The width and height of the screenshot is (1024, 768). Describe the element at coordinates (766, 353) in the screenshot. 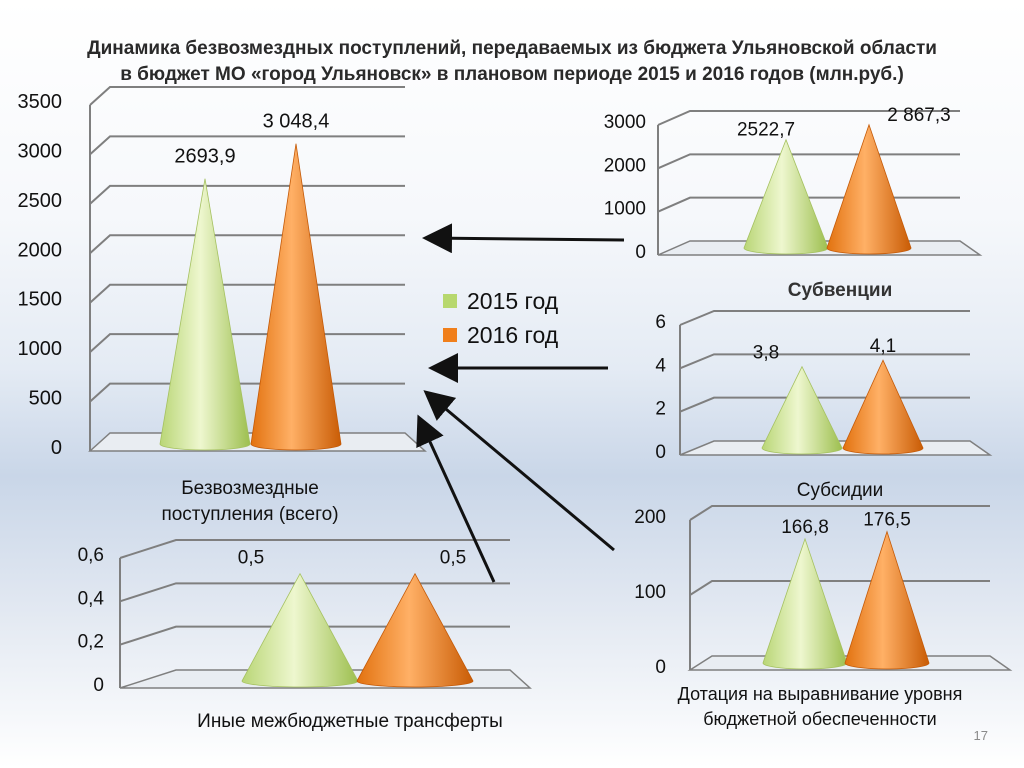

I see `data-label-2015: 3,8` at that location.